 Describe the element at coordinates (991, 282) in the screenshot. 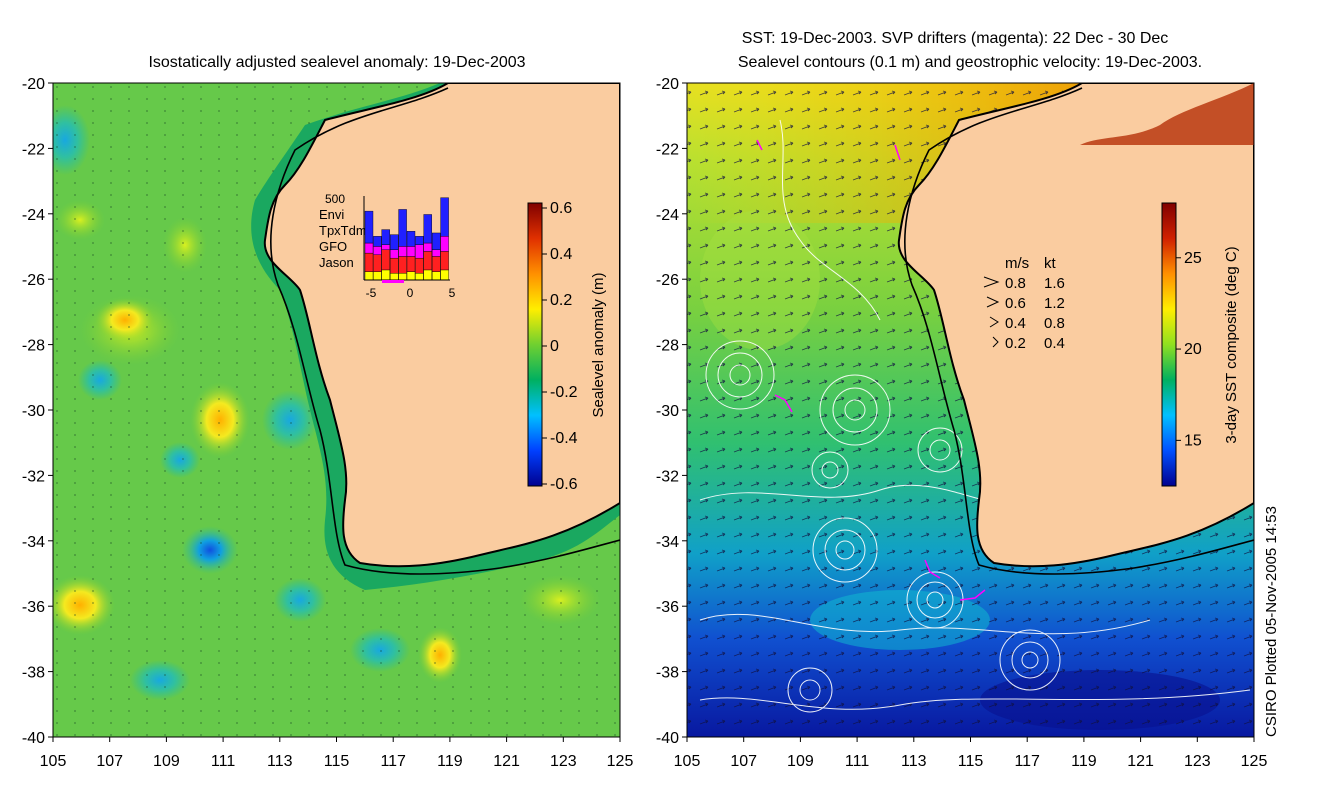

I see `speed-arrow-icon` at that location.